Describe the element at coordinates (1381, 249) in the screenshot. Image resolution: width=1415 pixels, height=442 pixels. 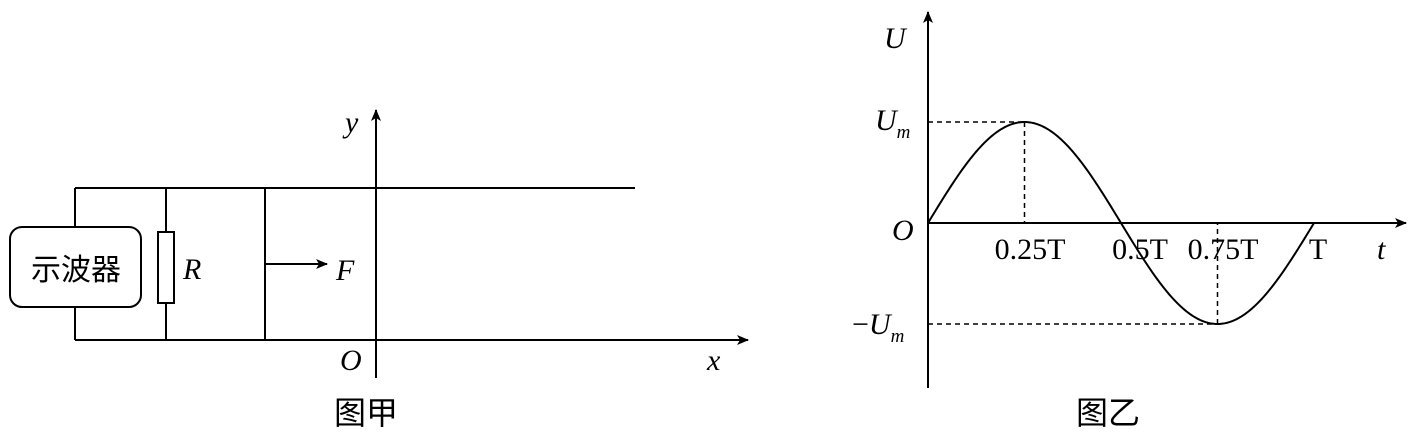
I see `t-axis-label: t` at that location.